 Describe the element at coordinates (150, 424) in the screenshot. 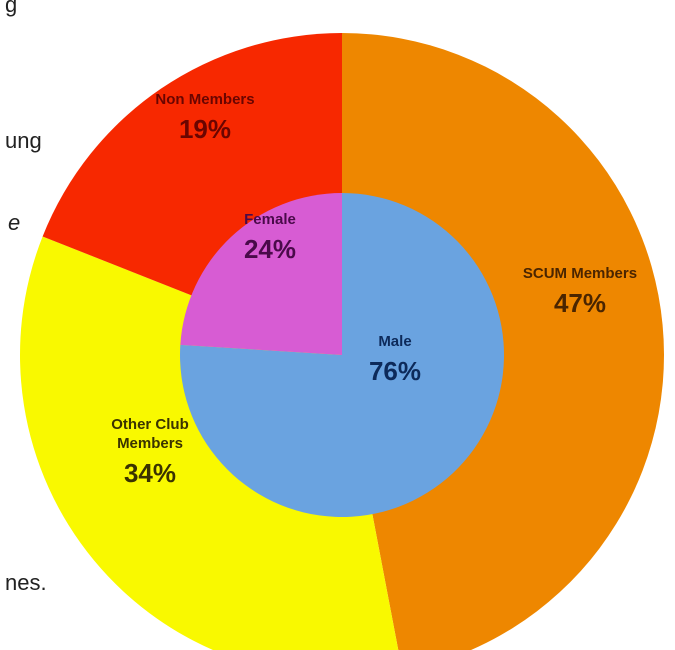

I see `label-other-club-members-name-line-1: Other Club` at that location.